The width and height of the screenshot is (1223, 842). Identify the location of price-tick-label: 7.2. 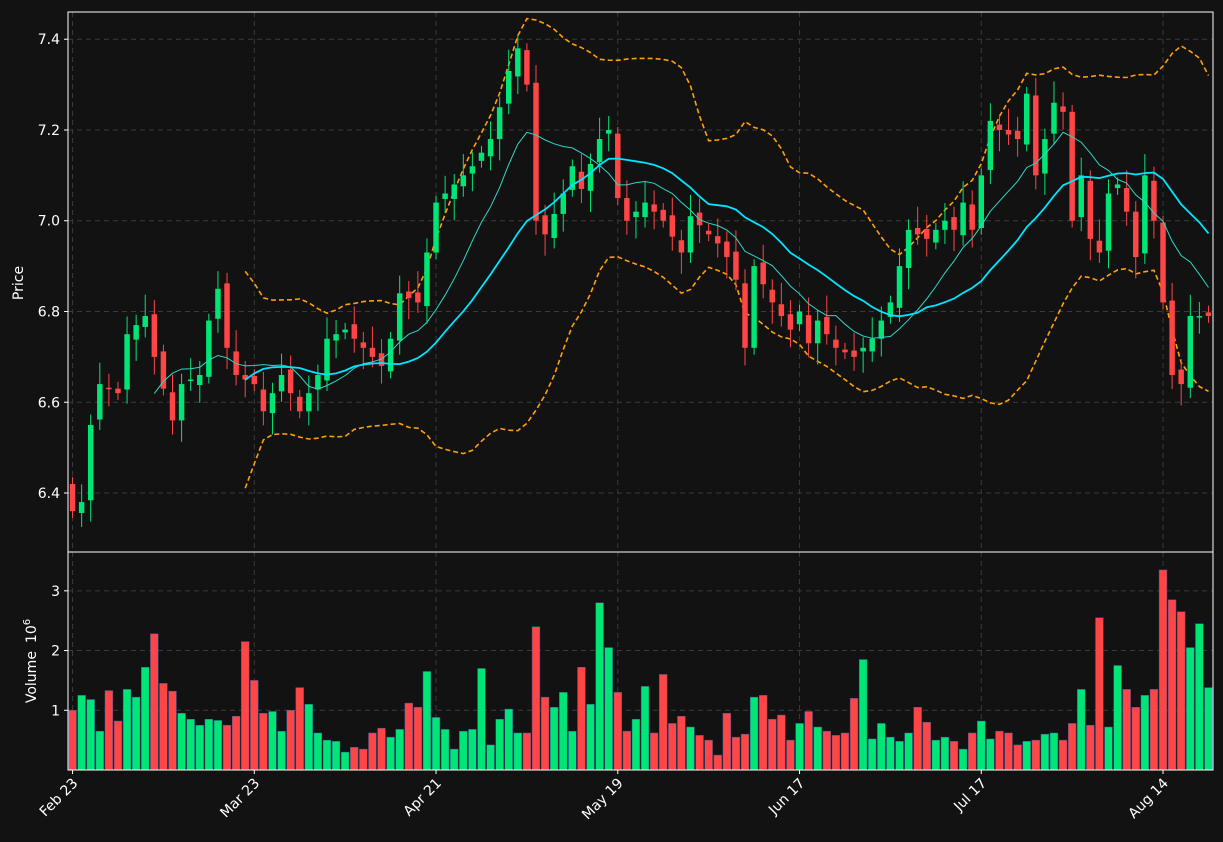
(49, 131).